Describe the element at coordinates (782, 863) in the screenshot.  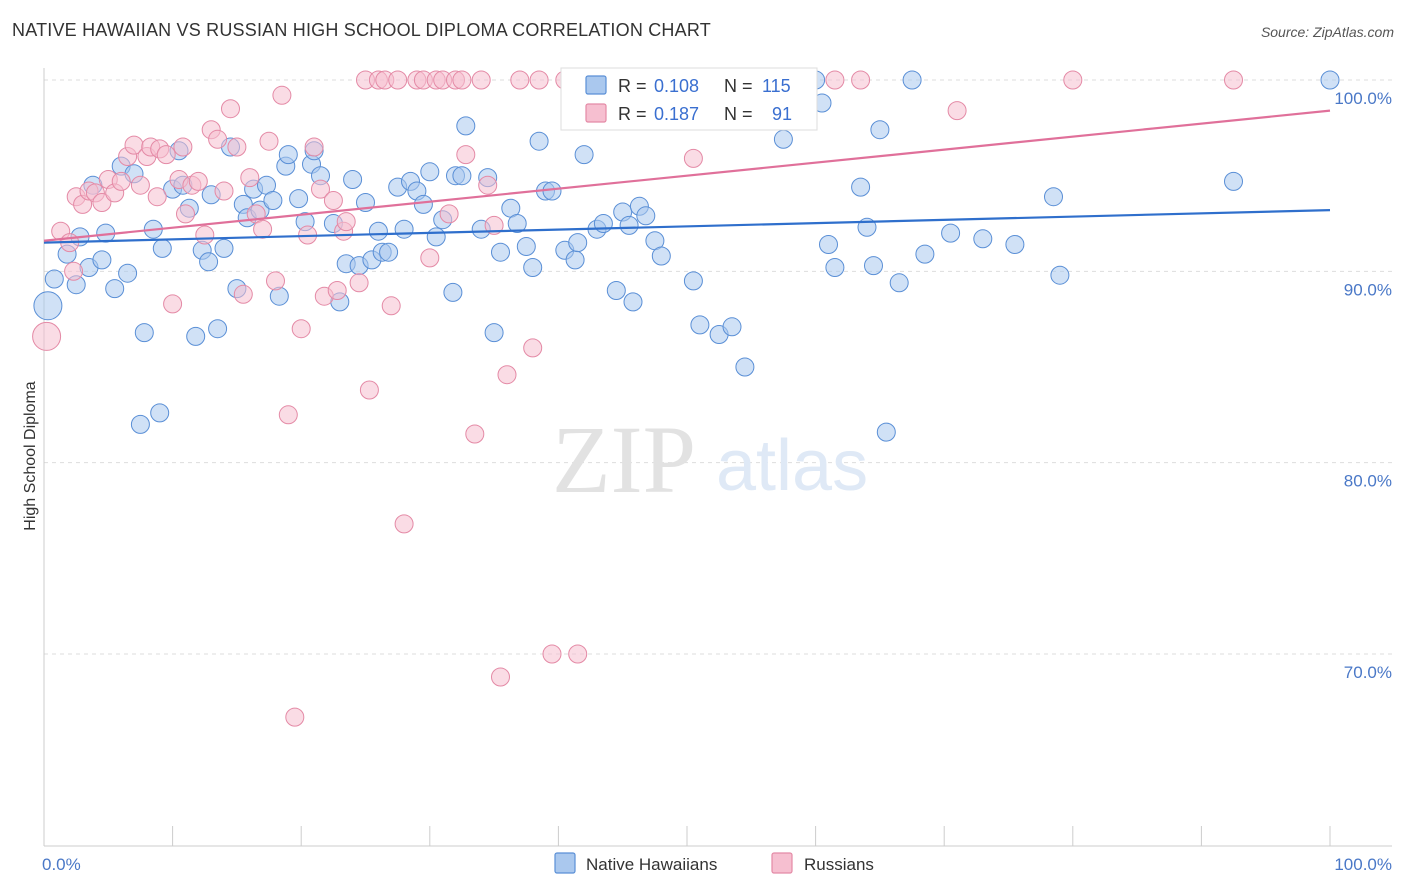
I see `legend-swatch-russians` at that location.